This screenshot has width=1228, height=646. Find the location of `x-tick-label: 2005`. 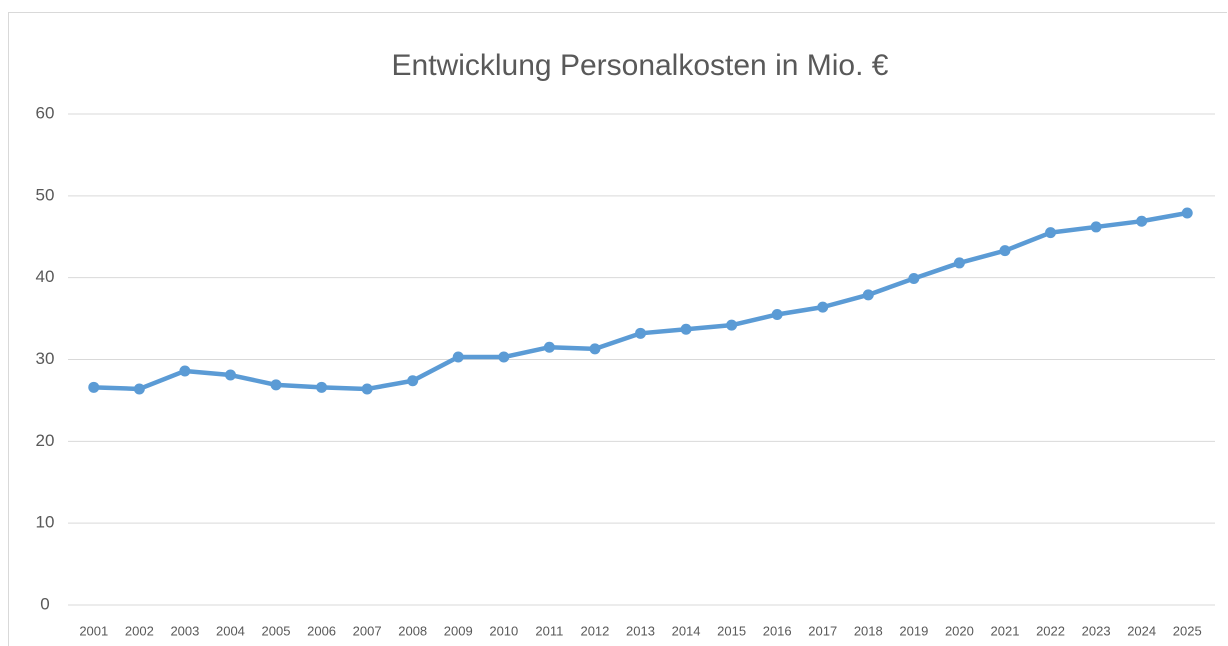

x-tick-label: 2005 is located at coordinates (276, 630).